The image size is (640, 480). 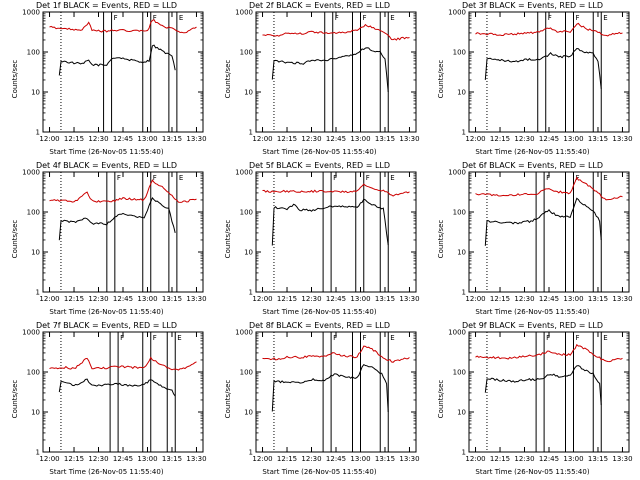 What do you see at coordinates (106, 325) in the screenshot?
I see `panel-title: Det 7f BLACK = Events, RED = LLD` at bounding box center [106, 325].